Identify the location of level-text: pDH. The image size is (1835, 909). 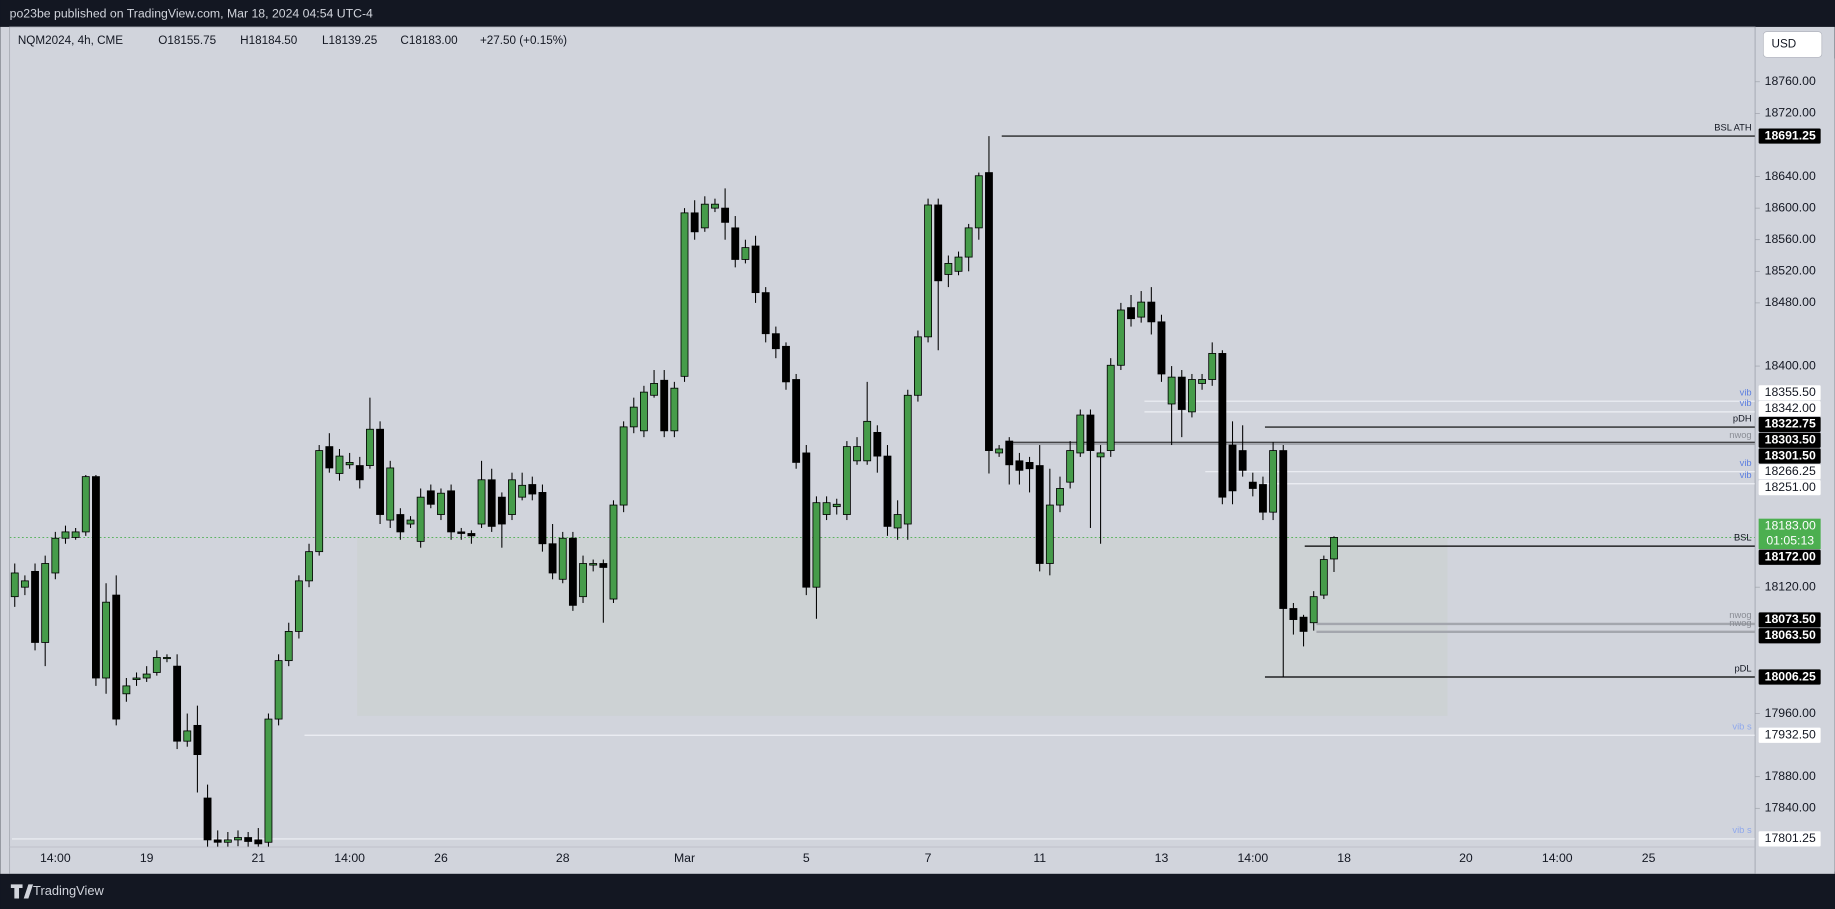
(1742, 418).